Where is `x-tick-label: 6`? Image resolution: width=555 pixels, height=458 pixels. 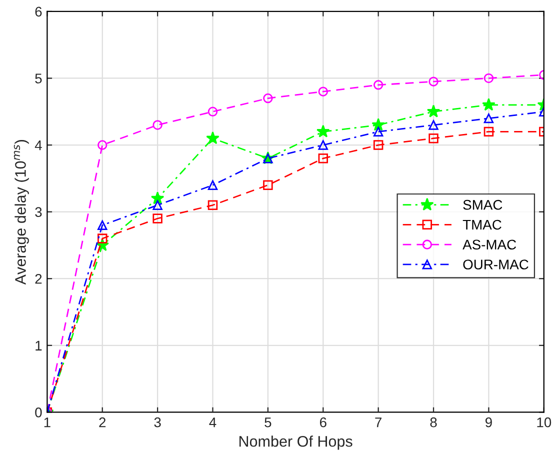 x-tick-label: 6 is located at coordinates (323, 422).